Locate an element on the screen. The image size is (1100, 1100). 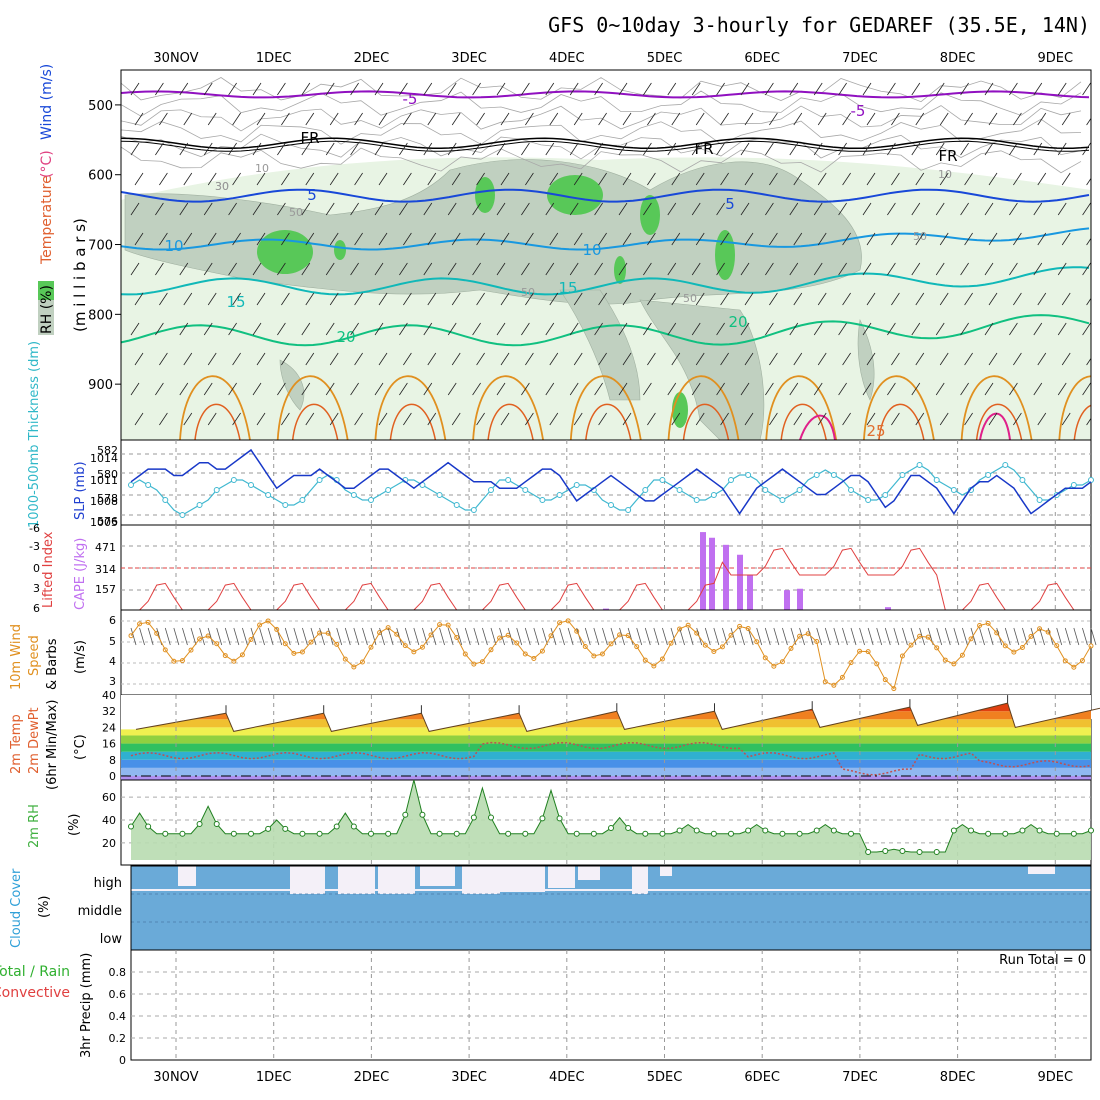
thickness-tick: 582 is located at coordinates (107, 450).